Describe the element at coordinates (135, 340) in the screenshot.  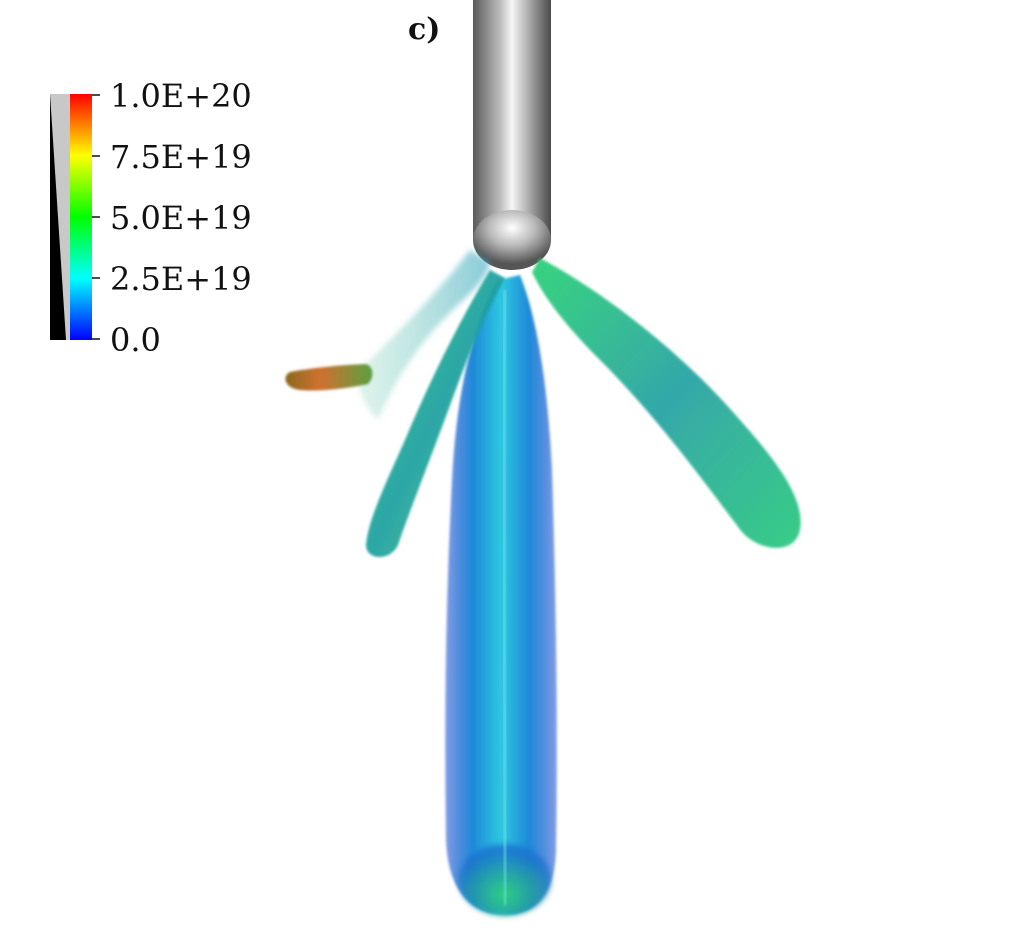
I see `colorbar-tick-label: 0.0` at that location.